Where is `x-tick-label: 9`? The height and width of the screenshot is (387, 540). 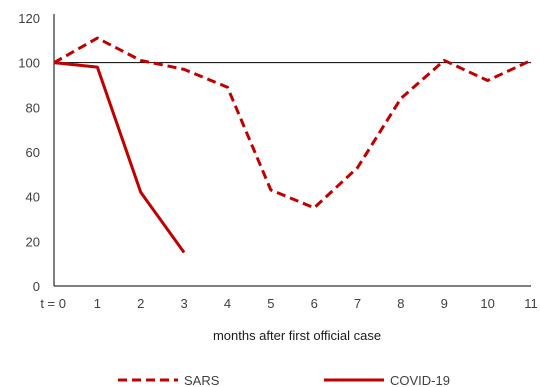 x-tick-label: 9 is located at coordinates (444, 303).